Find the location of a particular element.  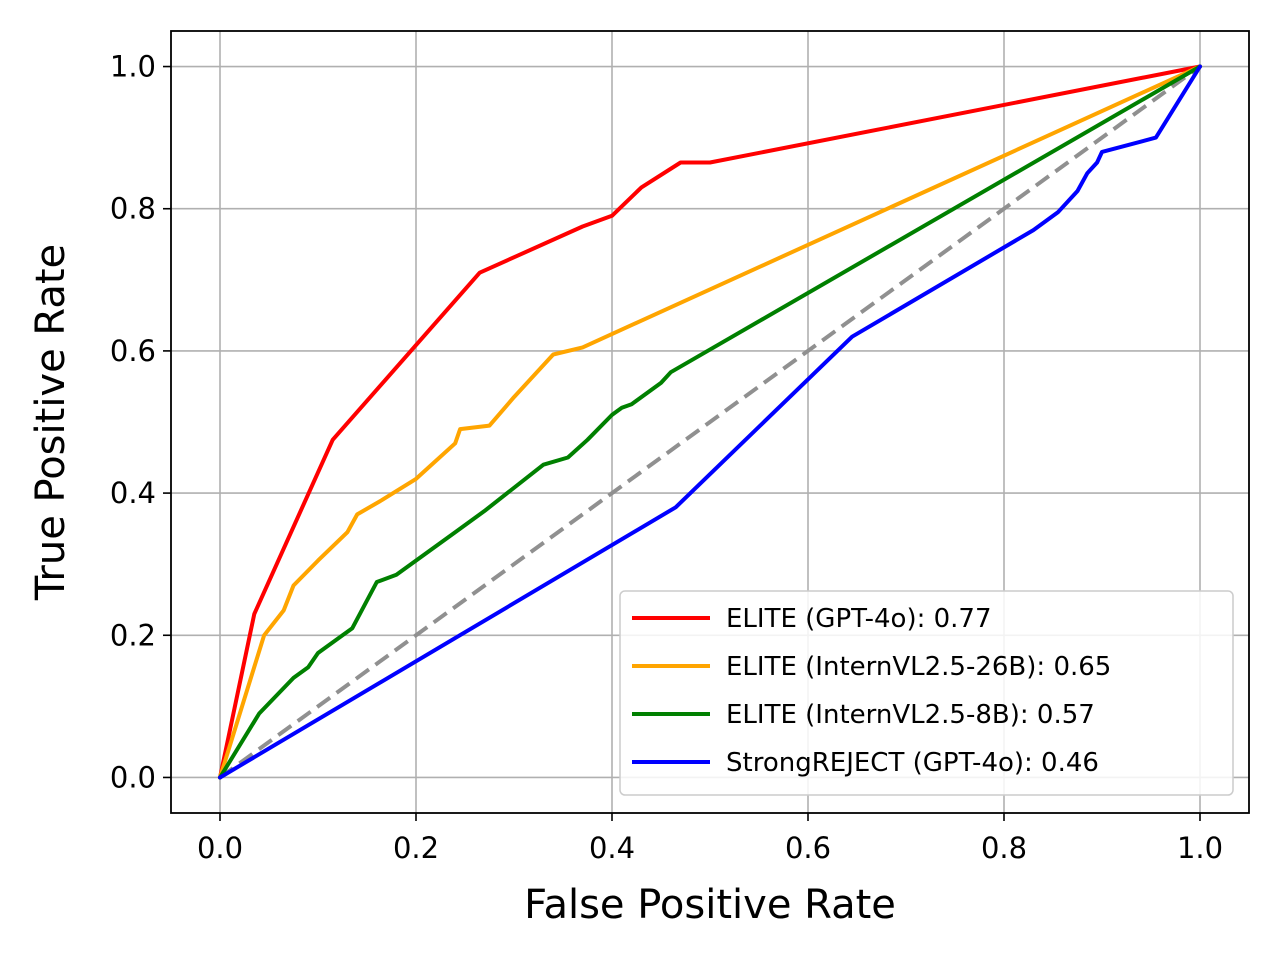

legend-label: ELITE (InternVL2.5-8B): 0.57 is located at coordinates (910, 715).